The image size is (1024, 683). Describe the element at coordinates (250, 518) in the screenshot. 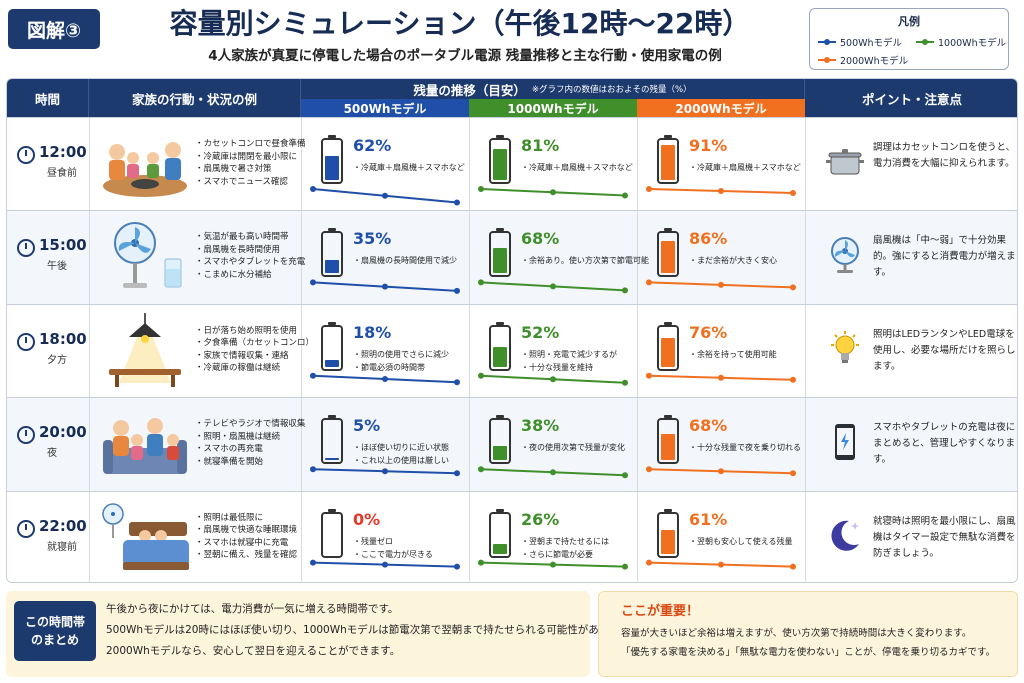

I see `action-item: 照明は最低限に` at that location.